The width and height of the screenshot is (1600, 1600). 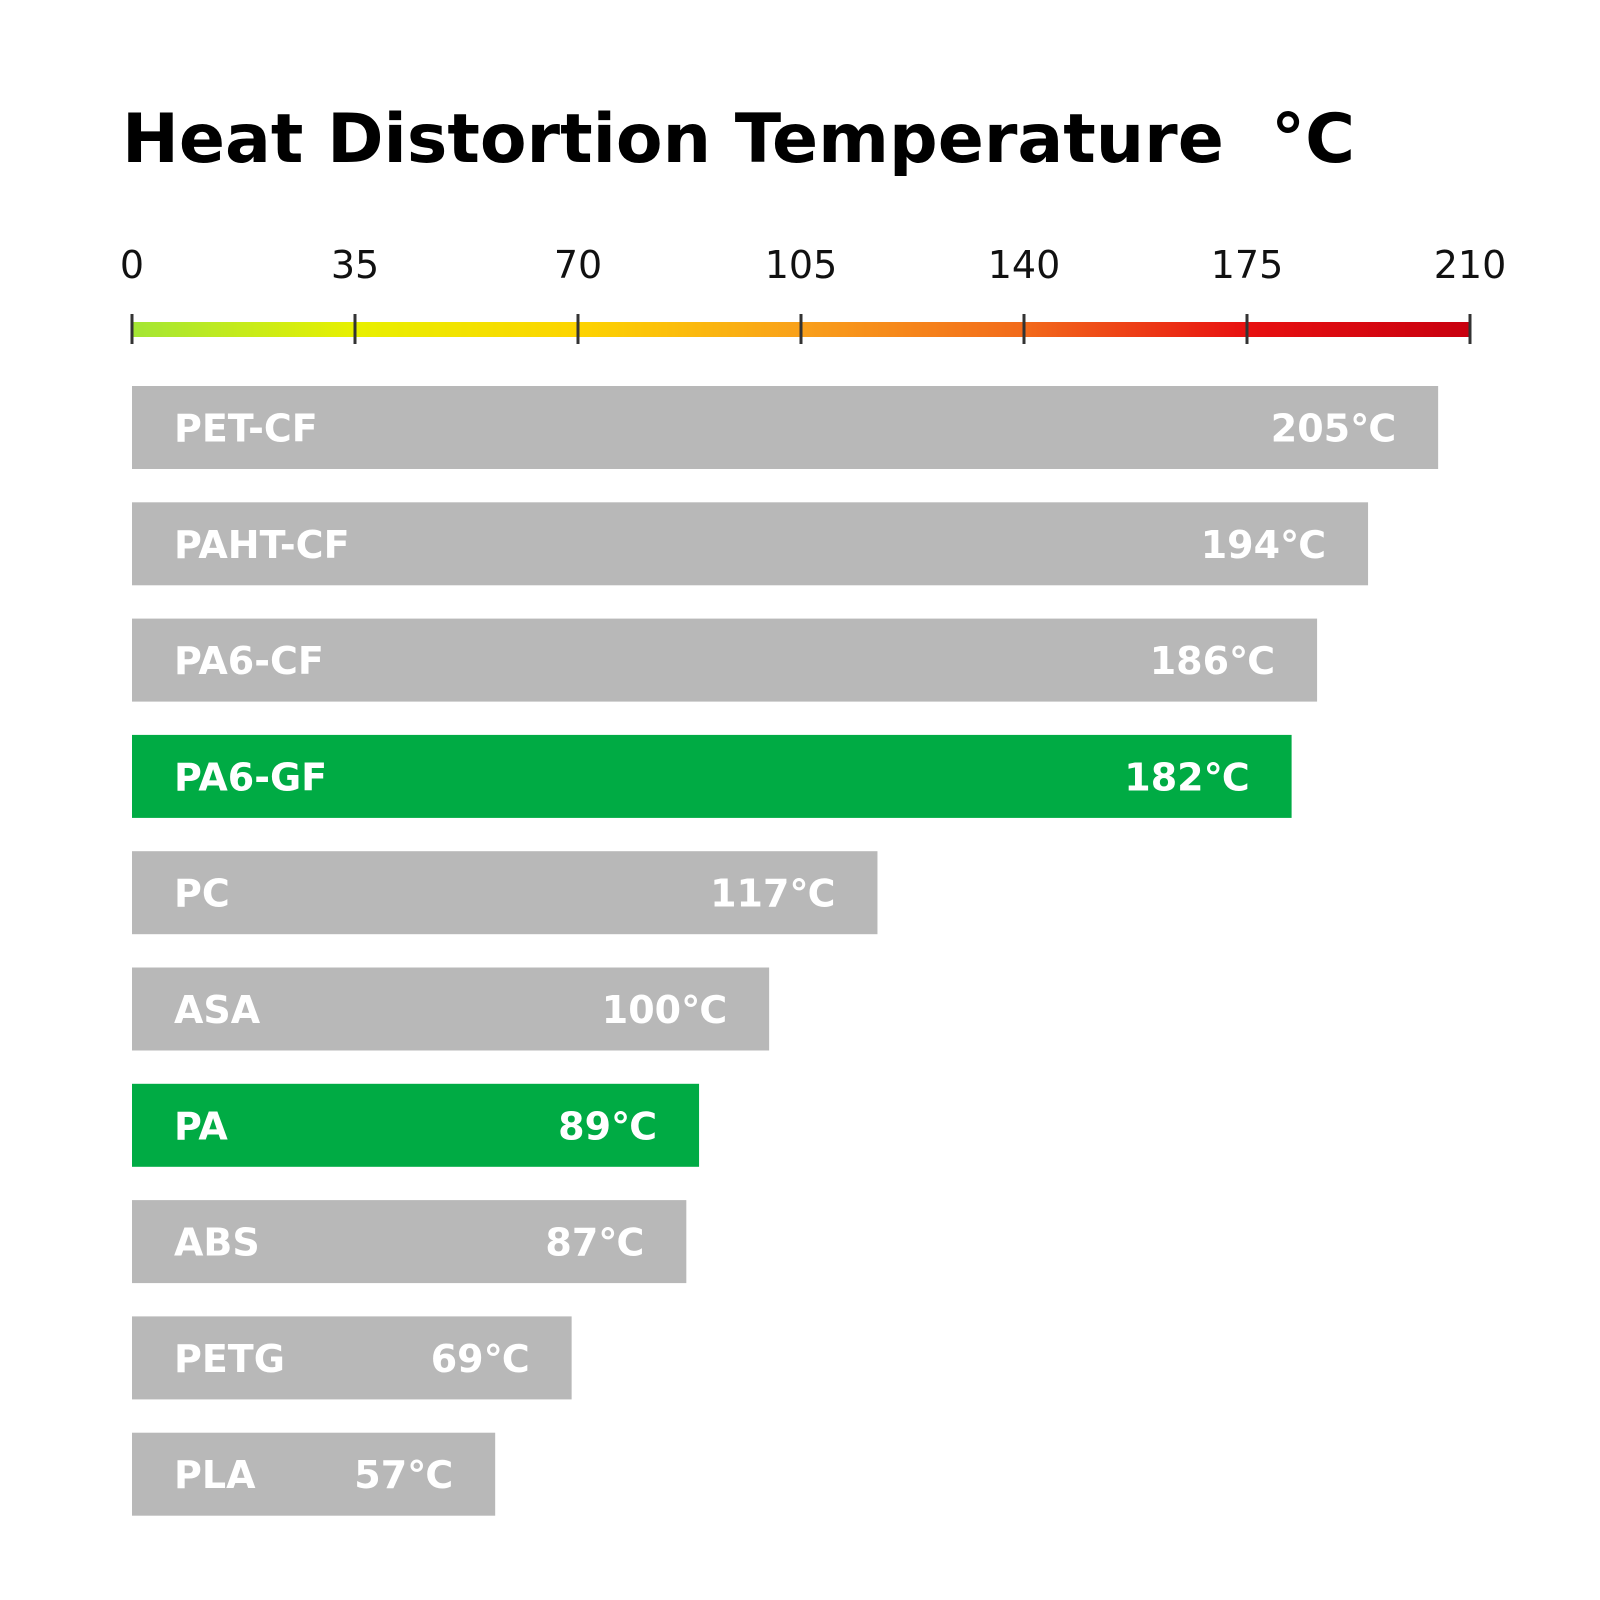 What do you see at coordinates (403, 1475) in the screenshot?
I see `bar-value-label: 57℃` at bounding box center [403, 1475].